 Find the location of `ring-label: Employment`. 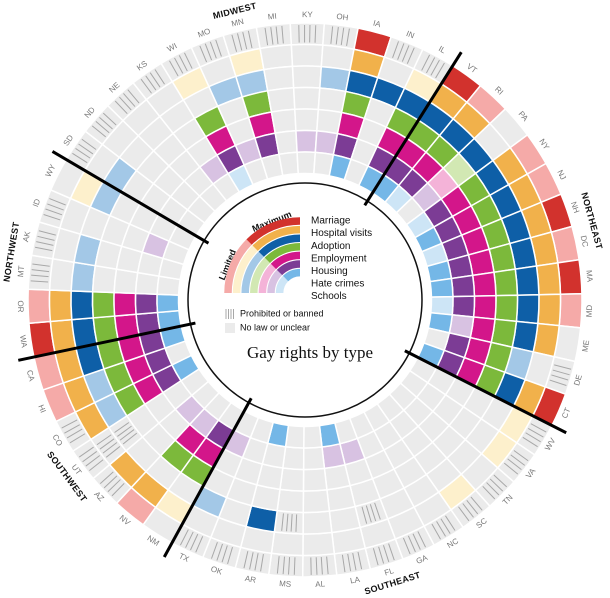

ring-label: Employment is located at coordinates (339, 258).